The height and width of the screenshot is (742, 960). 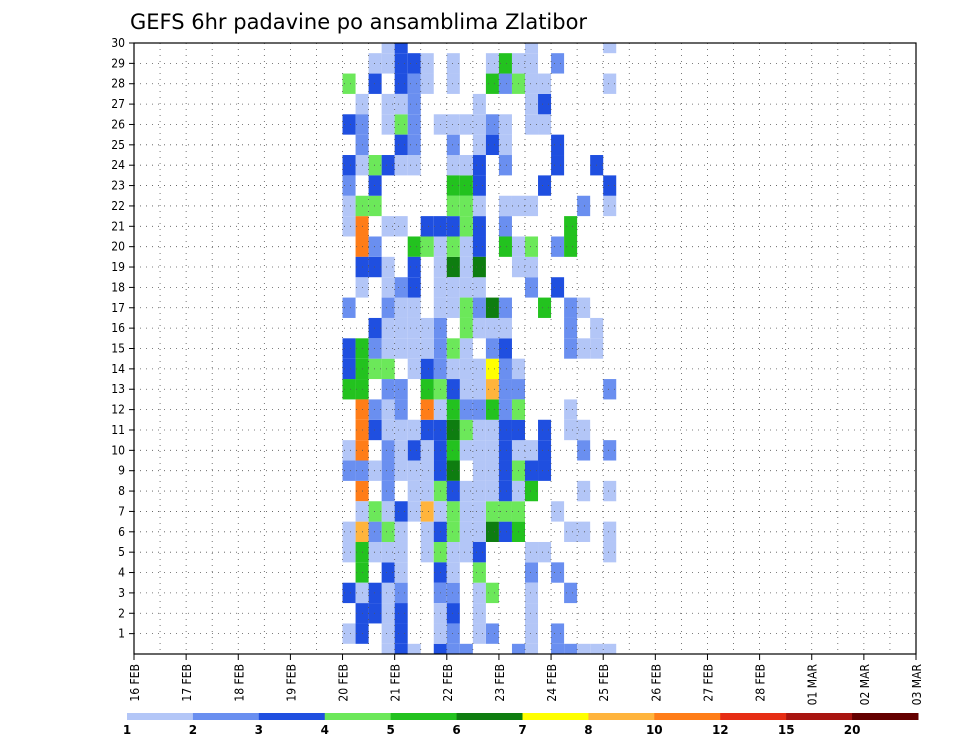 What do you see at coordinates (239, 683) in the screenshot?
I see `x-tick-label: 18 FEB` at bounding box center [239, 683].